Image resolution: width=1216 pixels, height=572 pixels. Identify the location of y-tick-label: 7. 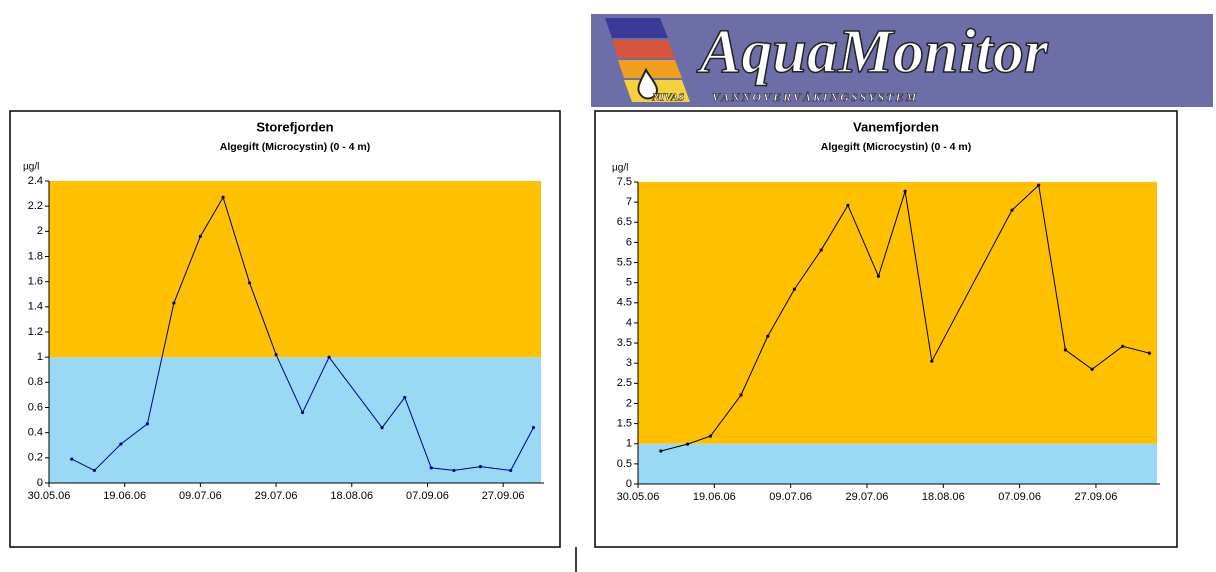
(629, 202).